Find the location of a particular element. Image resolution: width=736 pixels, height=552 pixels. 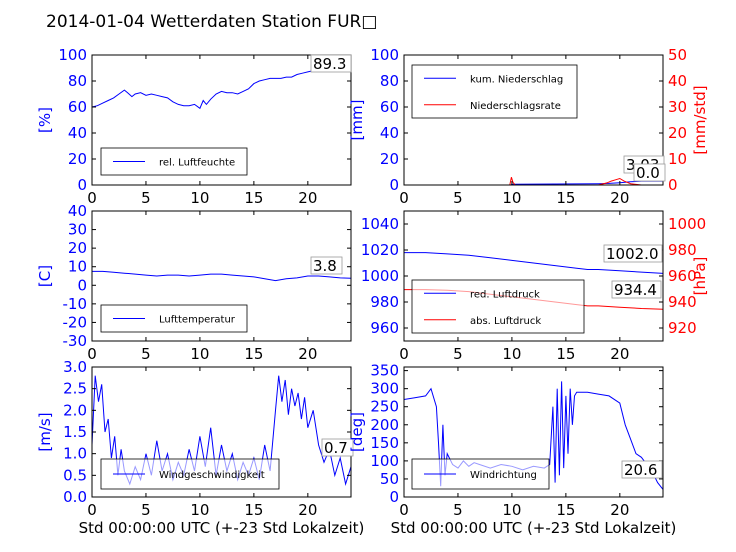

precip-legend-box is located at coordinates (494, 91).